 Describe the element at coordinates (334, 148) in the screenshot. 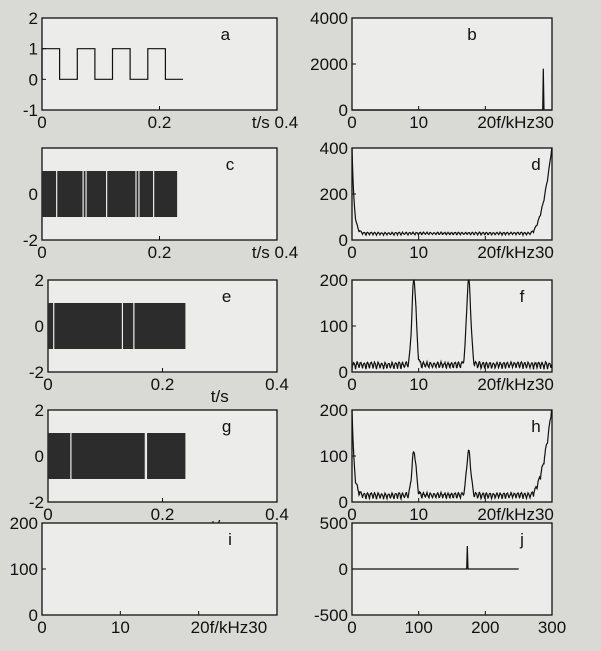

I see `y-tick-label: 400` at that location.